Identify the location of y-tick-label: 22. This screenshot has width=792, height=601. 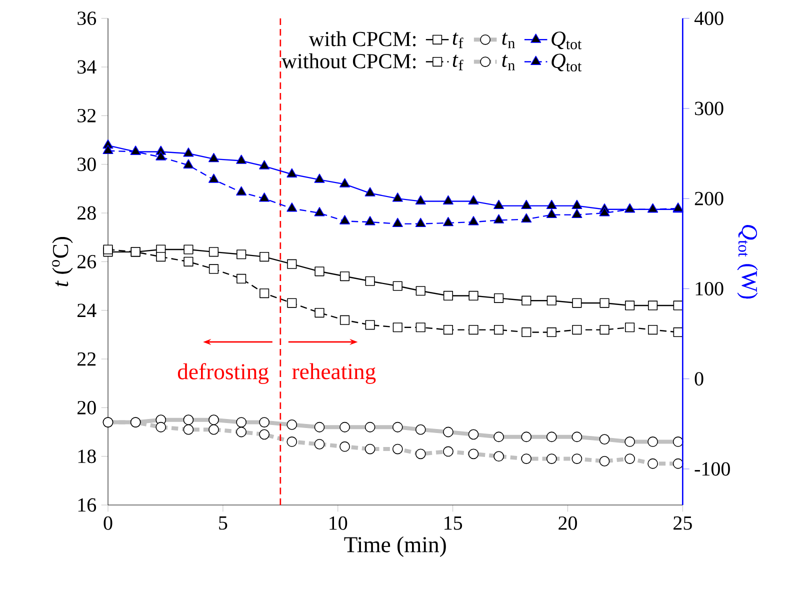
(87, 359).